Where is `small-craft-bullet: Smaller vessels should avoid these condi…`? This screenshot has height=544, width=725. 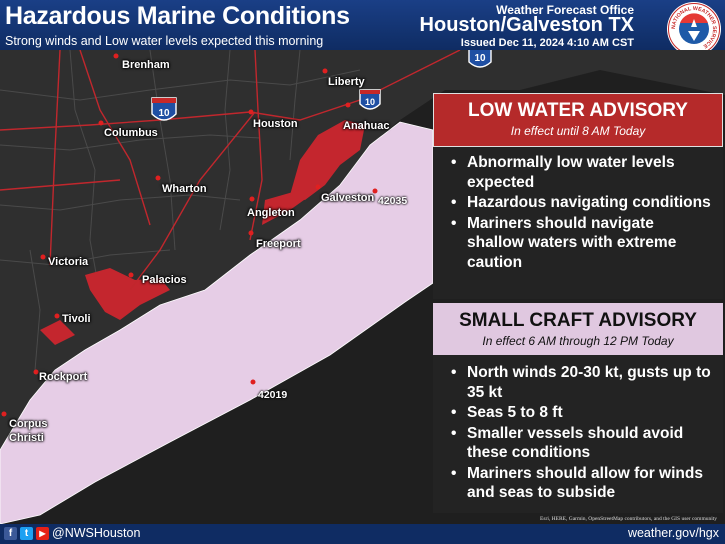
small-craft-bullet: Smaller vessels should avoid these condi… is located at coordinates (583, 443).